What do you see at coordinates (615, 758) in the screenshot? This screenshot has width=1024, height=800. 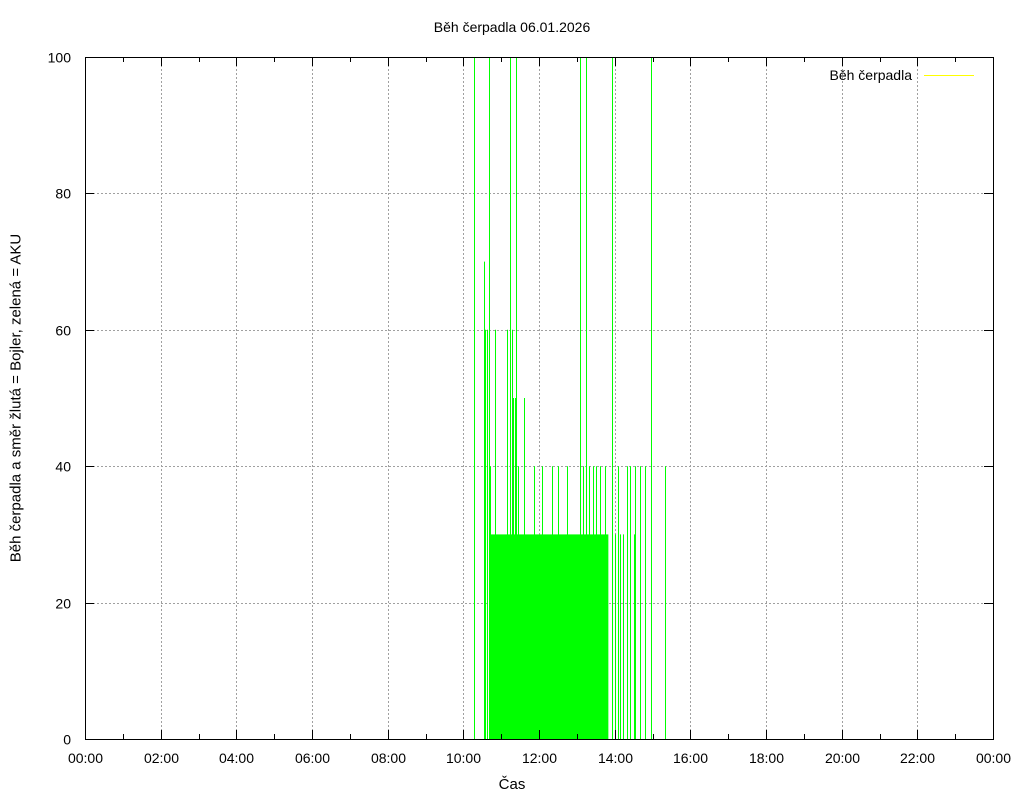 I see `x-tick-label: 14:00` at bounding box center [615, 758].